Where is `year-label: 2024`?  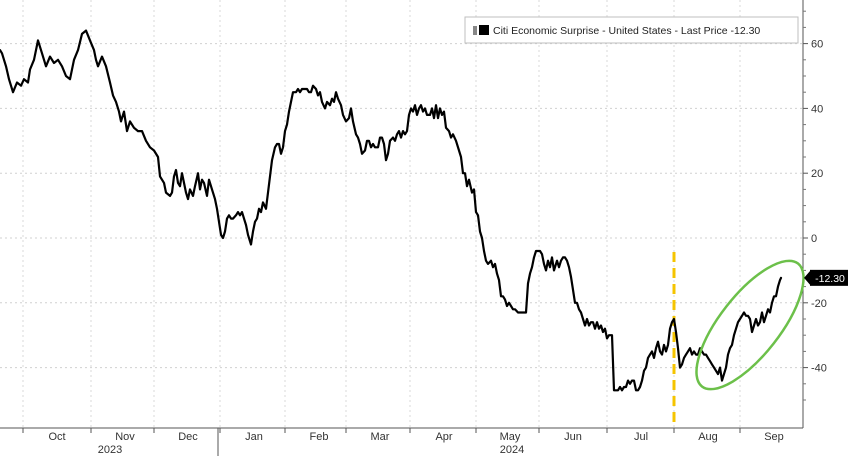 year-label: 2024 is located at coordinates (512, 450).